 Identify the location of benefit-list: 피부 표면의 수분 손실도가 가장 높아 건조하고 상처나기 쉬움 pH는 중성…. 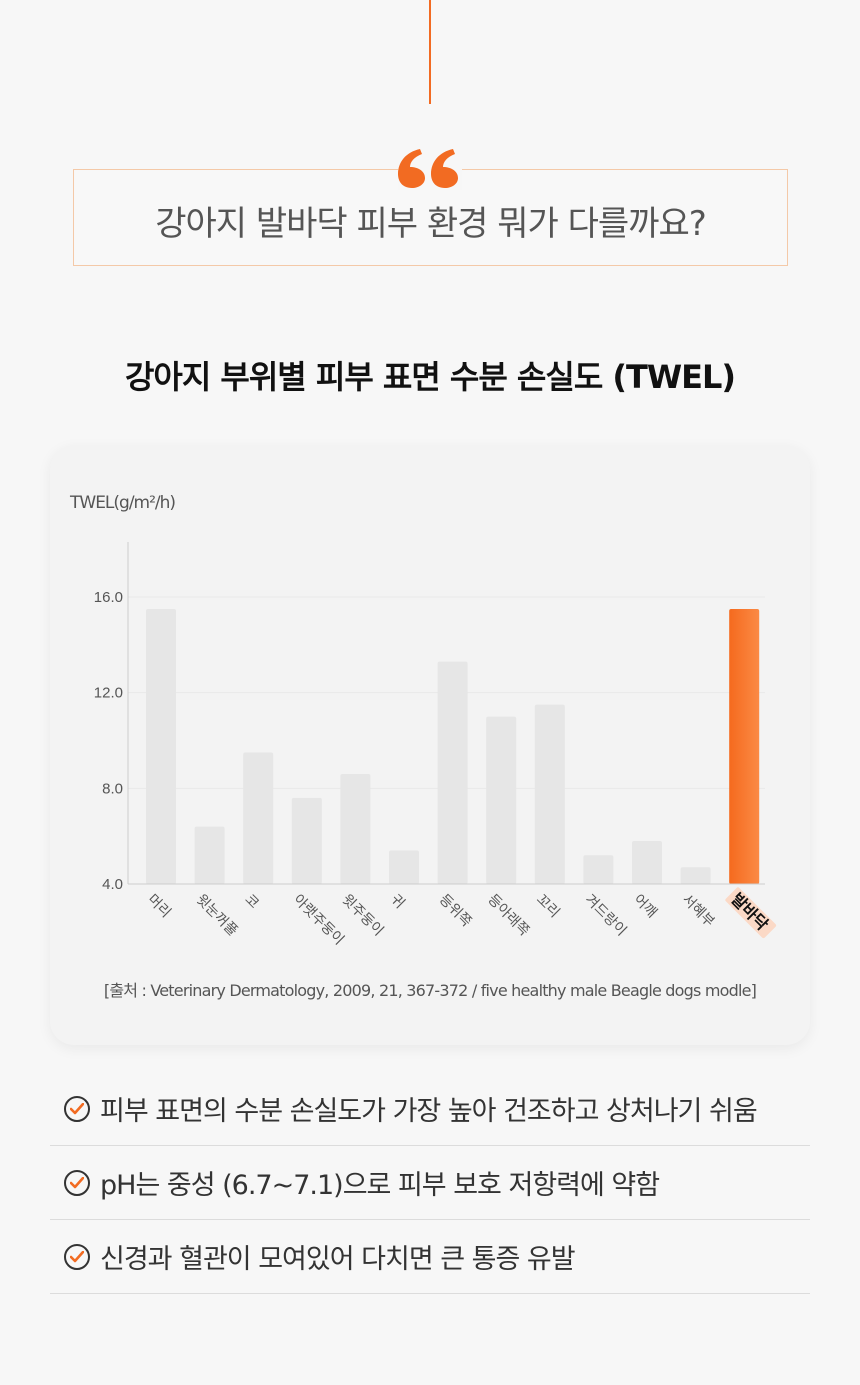
(430, 1183).